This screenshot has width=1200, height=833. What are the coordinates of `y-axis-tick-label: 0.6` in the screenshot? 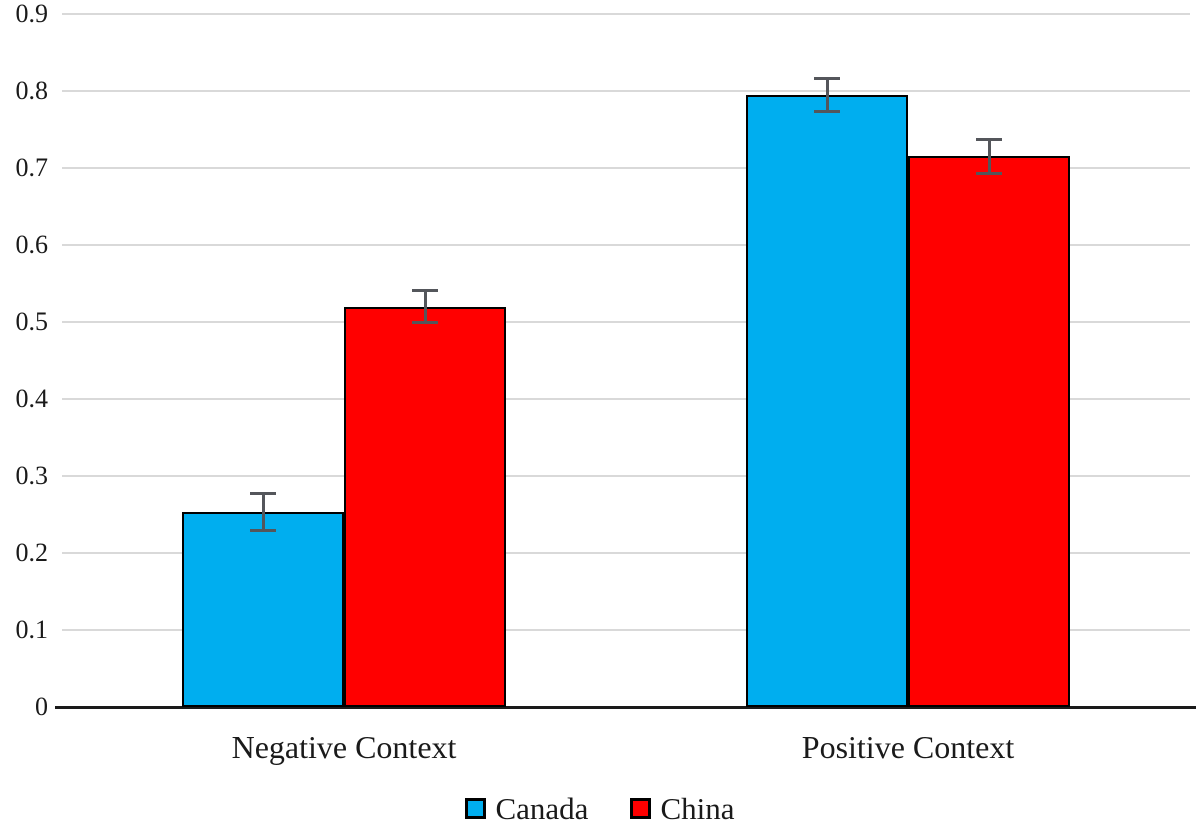 It's located at (32, 244).